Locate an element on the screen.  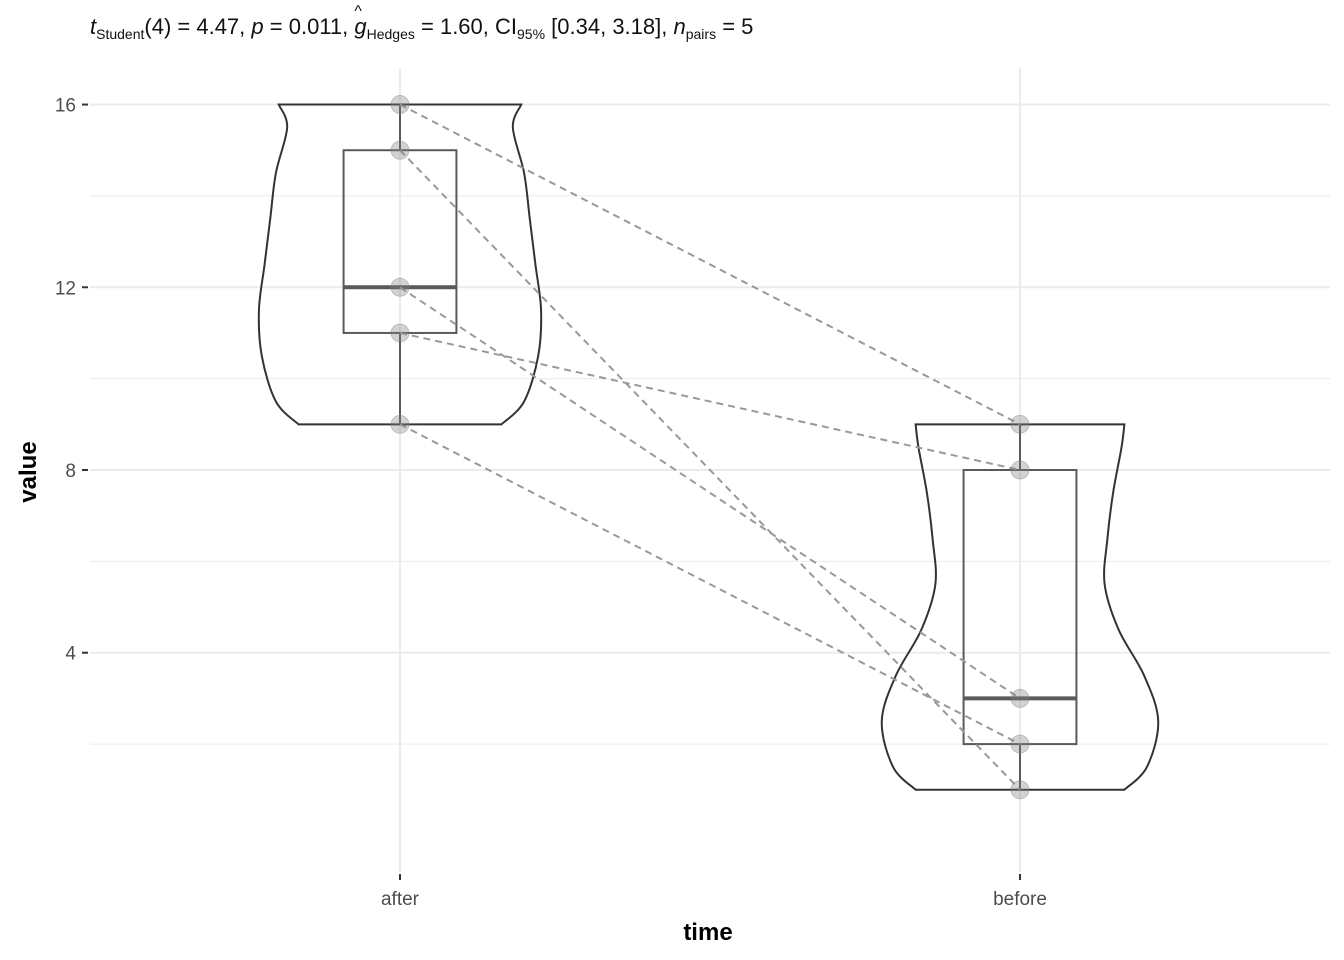
x-axis-title: time is located at coordinates (707, 932).